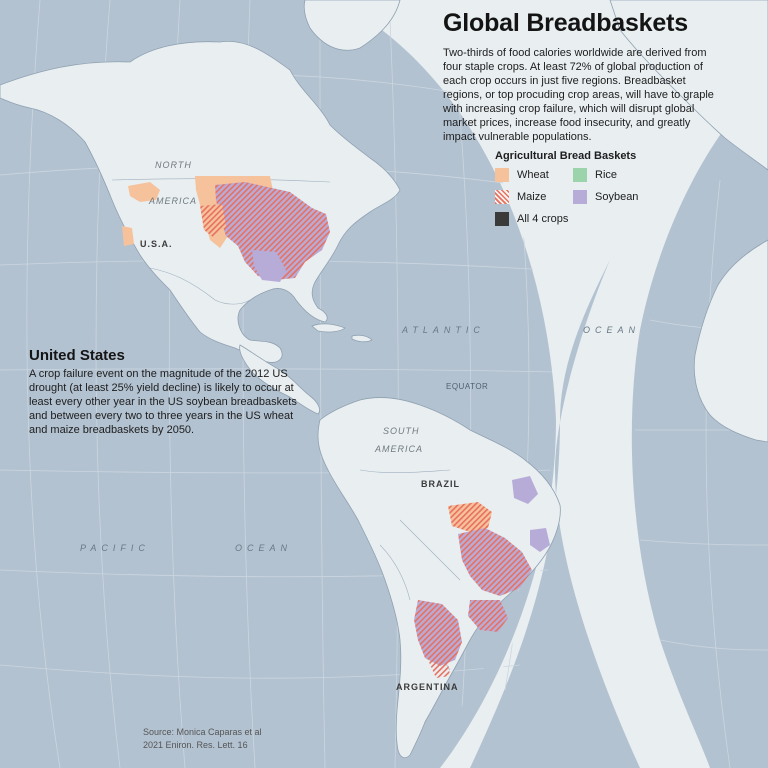 This screenshot has height=768, width=768. Describe the element at coordinates (440, 484) in the screenshot. I see `label-brazil: BRAZIL` at that location.